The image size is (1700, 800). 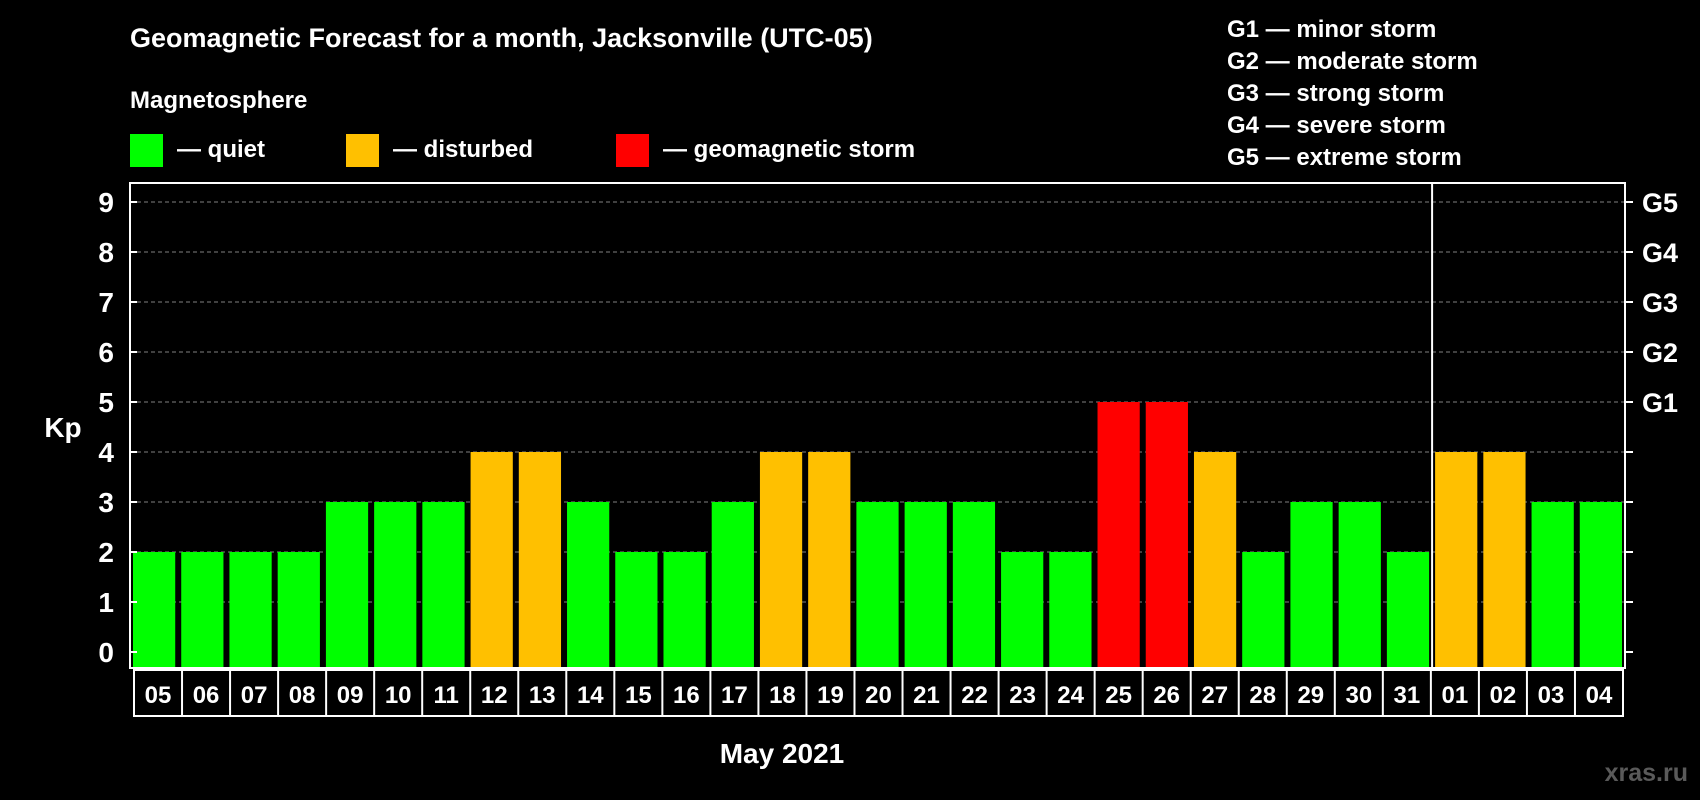 What do you see at coordinates (1022, 695) in the screenshot?
I see `x-tick-label: 23` at bounding box center [1022, 695].